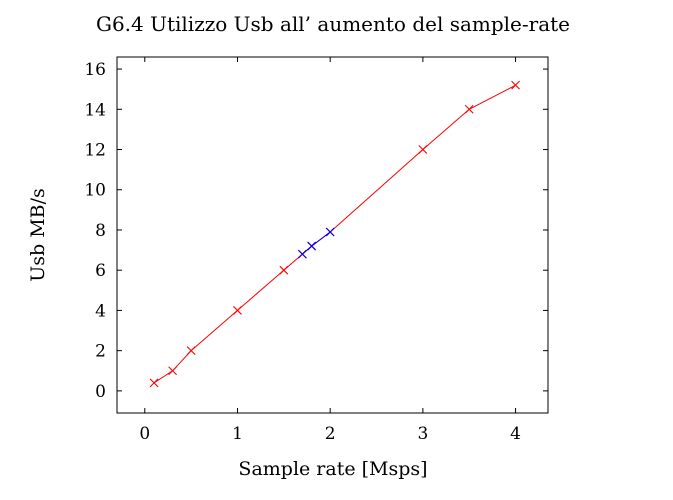  Describe the element at coordinates (100, 271) in the screenshot. I see `y-tick-label: 6` at that location.